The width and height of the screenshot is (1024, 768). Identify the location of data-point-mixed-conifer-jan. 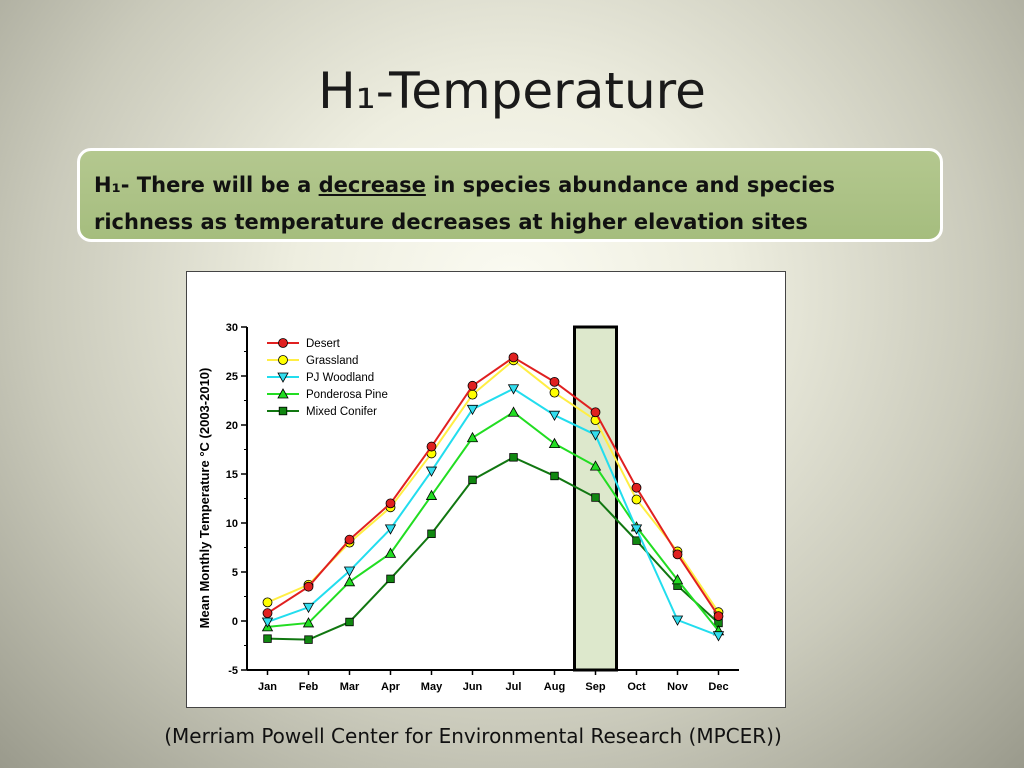
(267, 638).